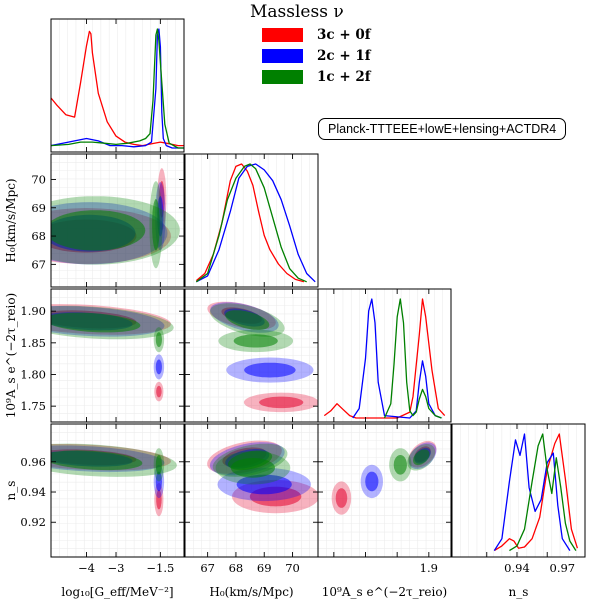 Image resolution: width=593 pixels, height=606 pixels. Describe the element at coordinates (282, 76) in the screenshot. I see `legend-swatch-1c2f` at that location.